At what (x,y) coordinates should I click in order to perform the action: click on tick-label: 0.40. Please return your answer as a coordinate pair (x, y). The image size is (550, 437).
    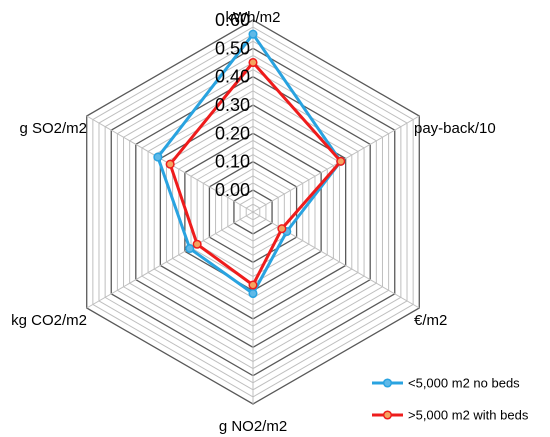
    Looking at the image, I should click on (232, 77).